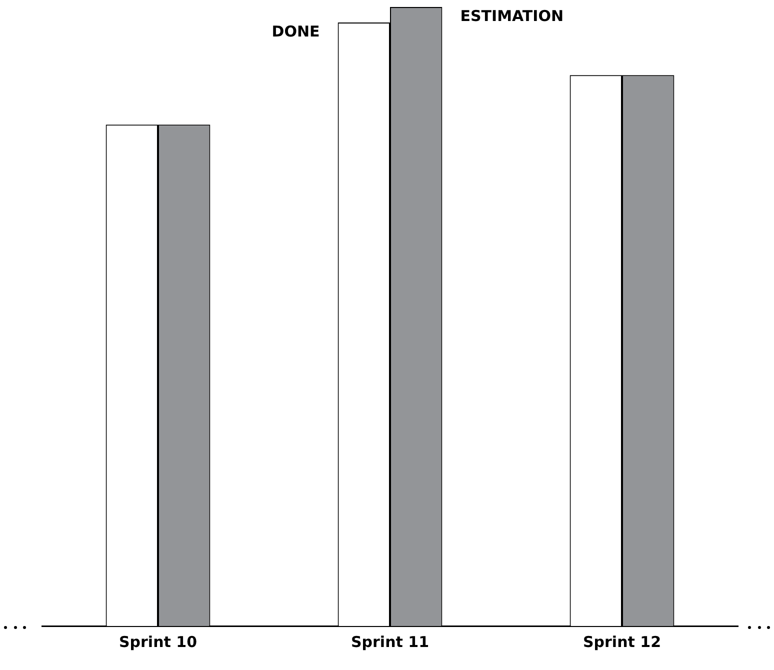 Image resolution: width=774 pixels, height=670 pixels. What do you see at coordinates (622, 641) in the screenshot?
I see `x-tick-label: Sprint 12` at bounding box center [622, 641].